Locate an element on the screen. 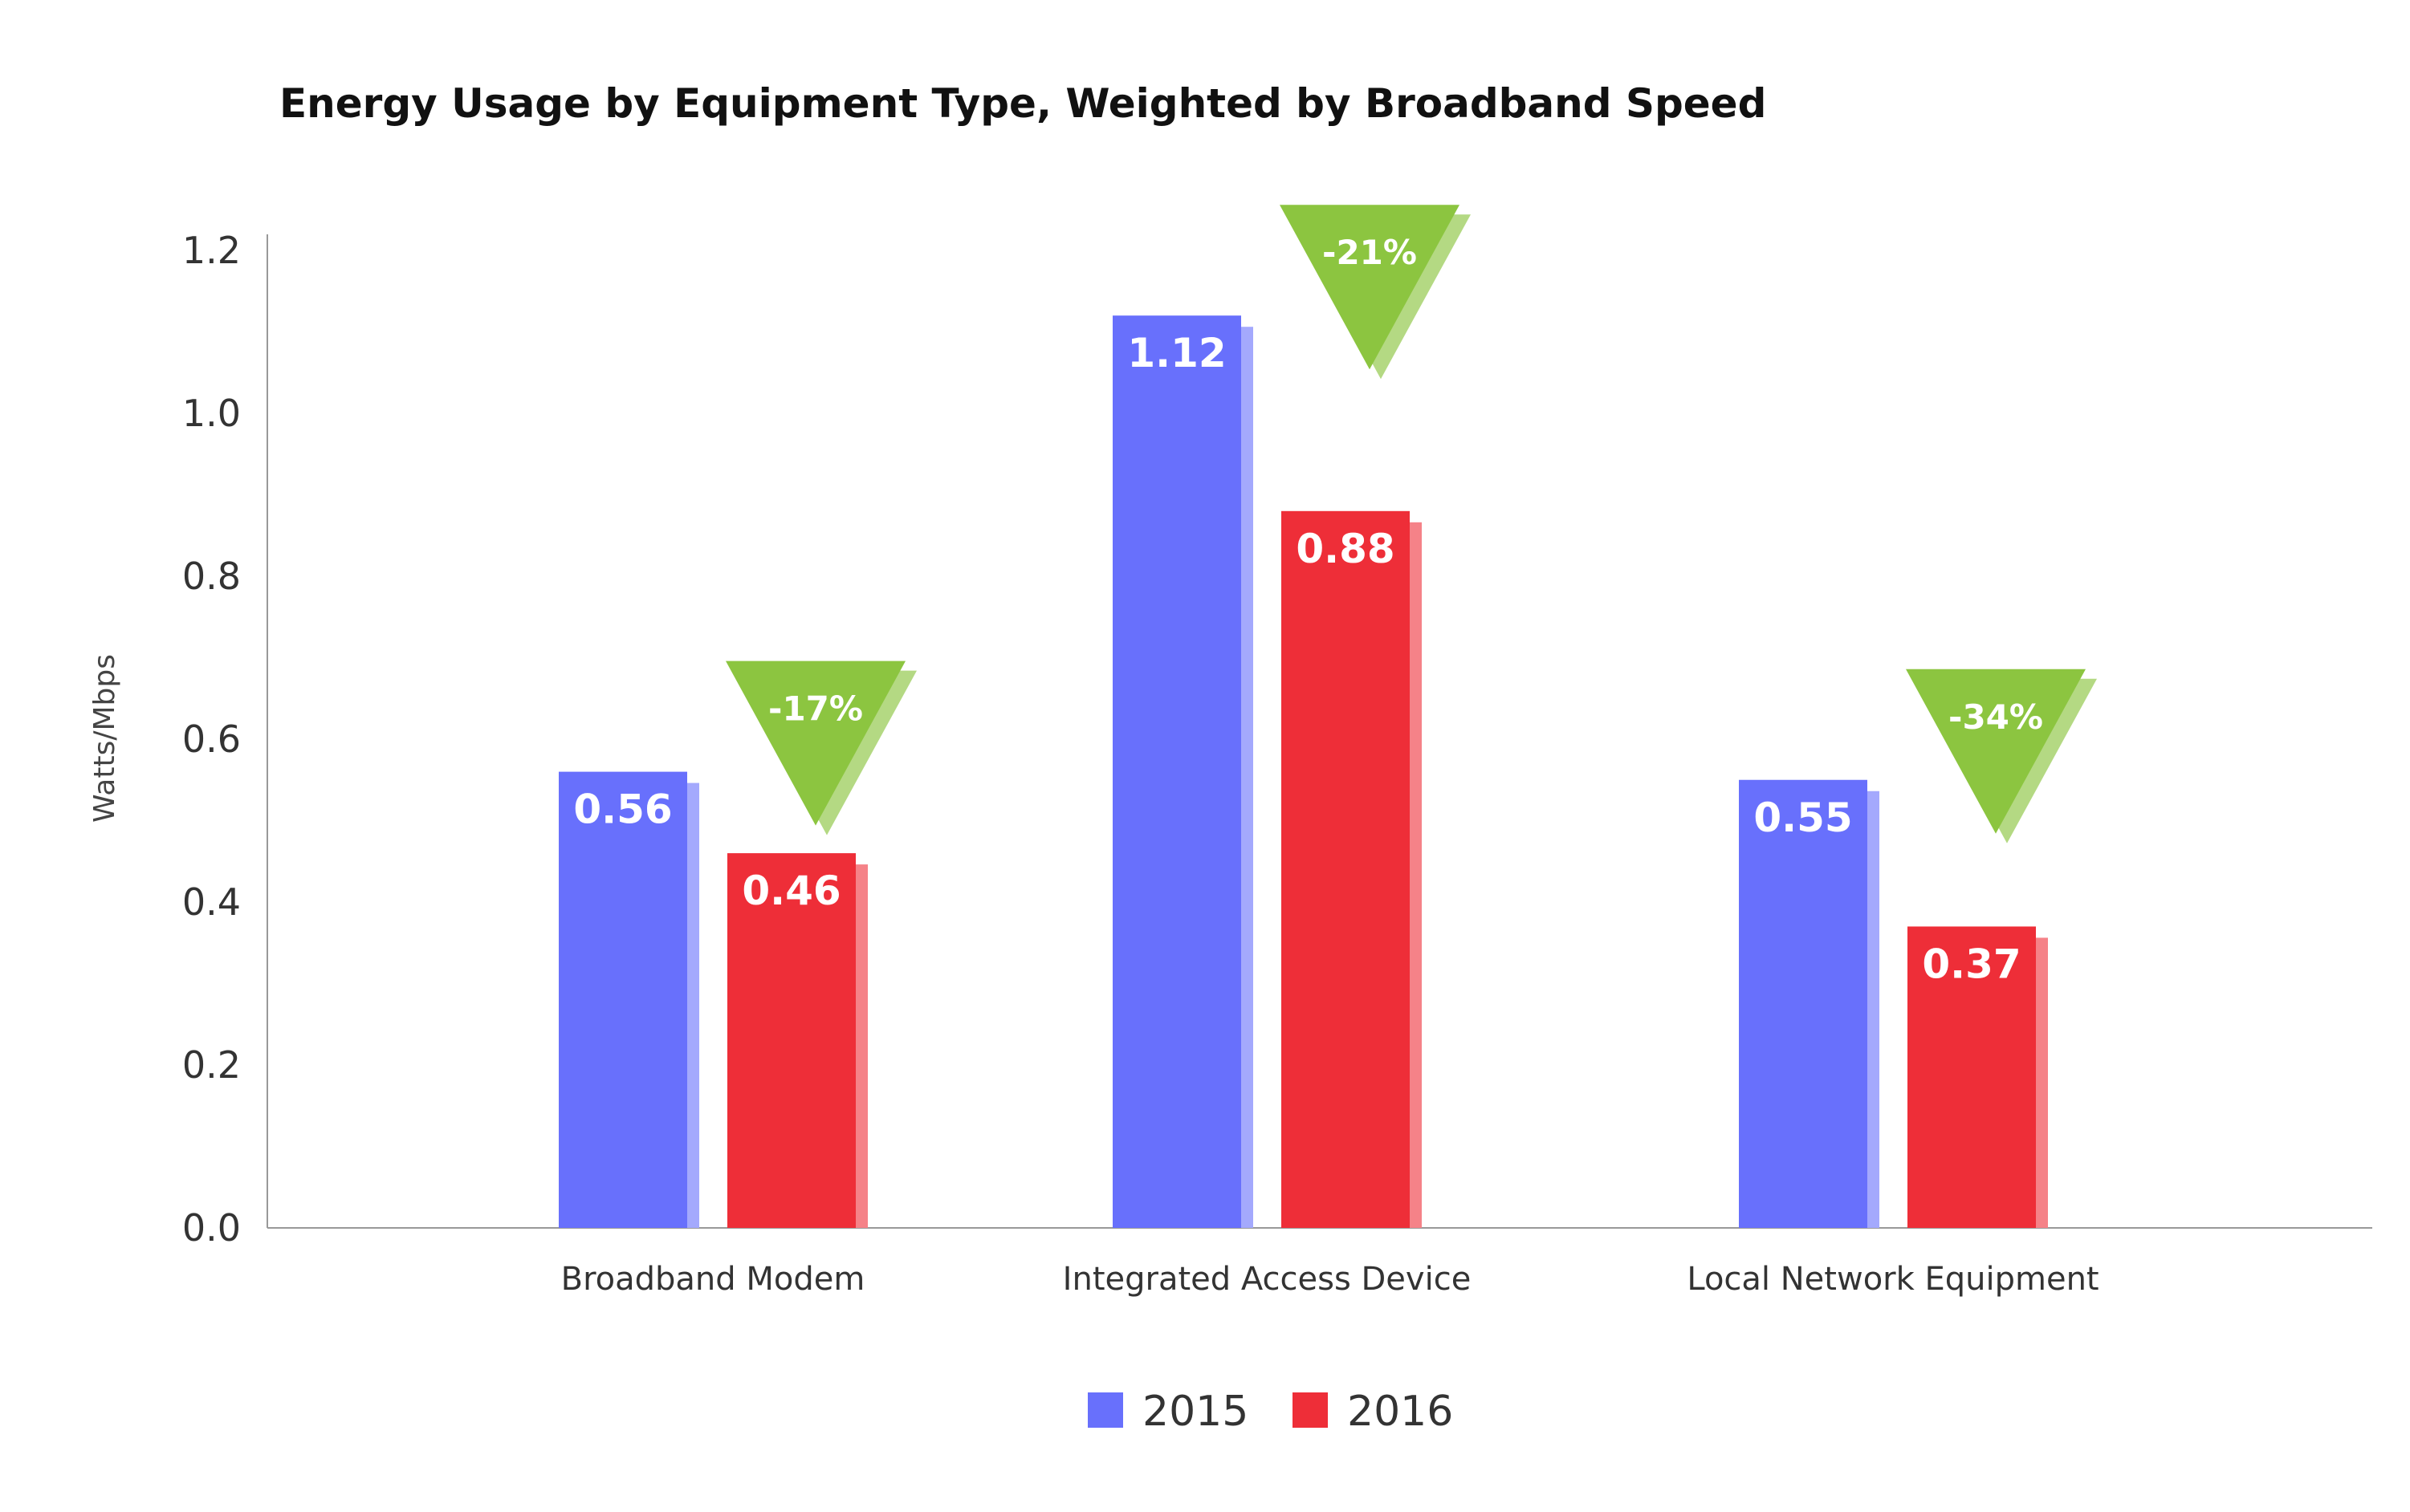  bar-value-label: 0.37 is located at coordinates (1971, 964).